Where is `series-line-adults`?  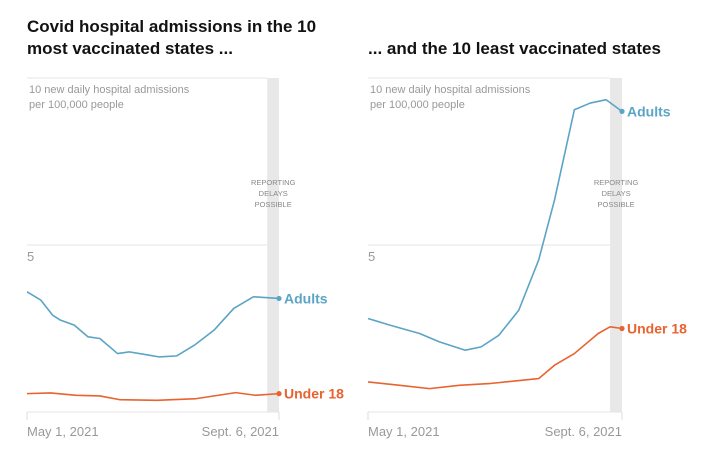
series-line-adults is located at coordinates (153, 324).